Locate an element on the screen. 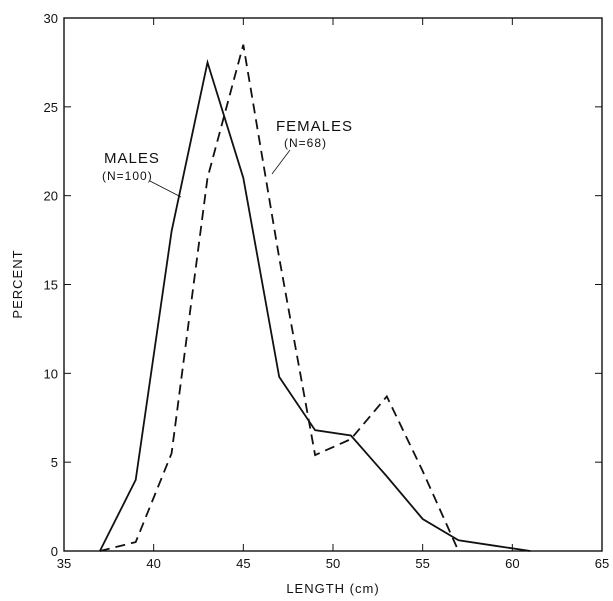  y-tick-label: 10 is located at coordinates (51, 373).